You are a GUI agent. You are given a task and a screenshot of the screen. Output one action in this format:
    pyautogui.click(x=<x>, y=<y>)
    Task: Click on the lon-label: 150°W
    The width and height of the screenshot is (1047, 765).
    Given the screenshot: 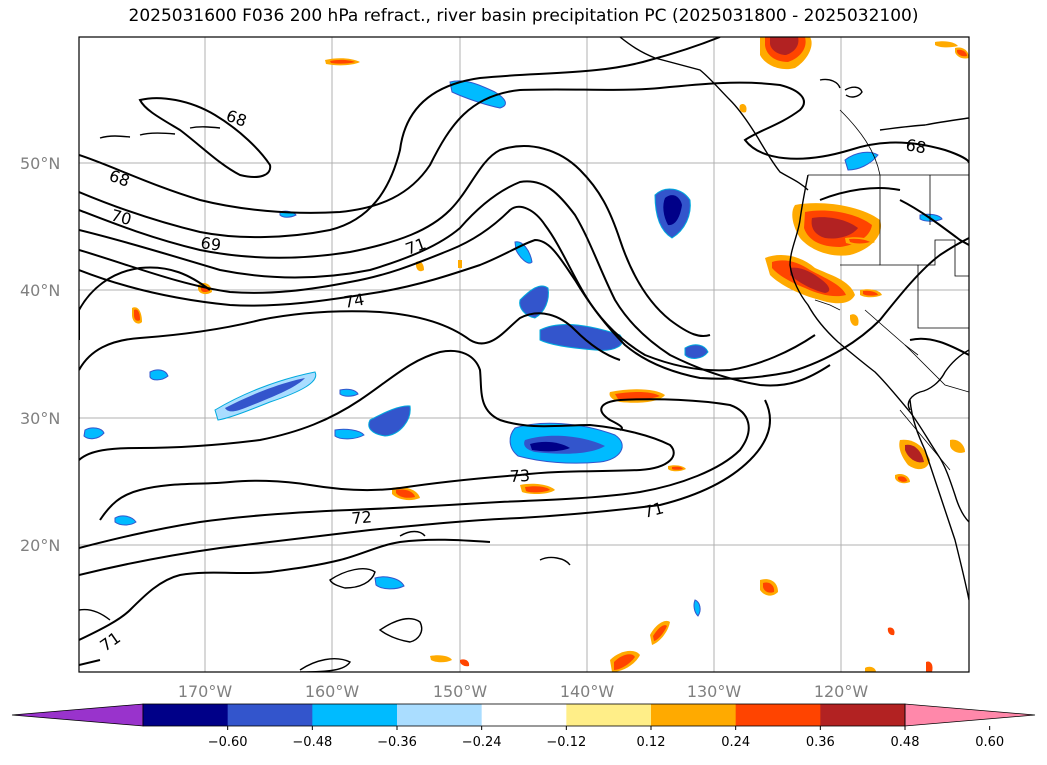 What is the action you would take?
    pyautogui.click(x=460, y=691)
    